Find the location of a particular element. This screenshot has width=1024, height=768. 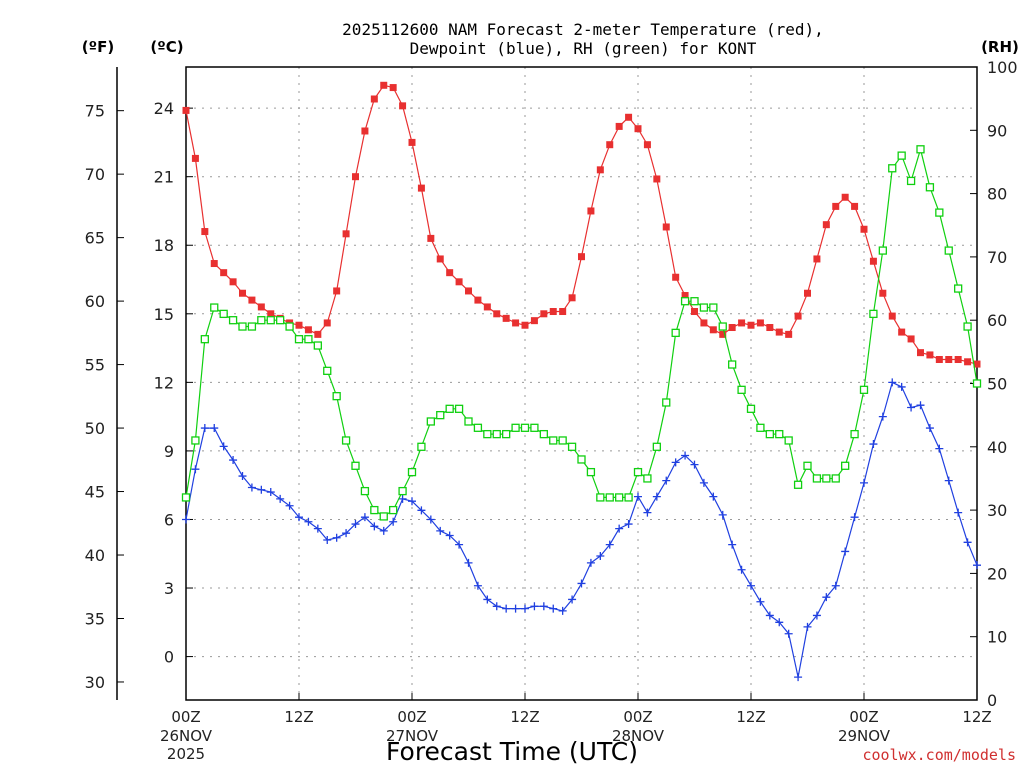

fahrenheit-tick-label: 65 is located at coordinates (95, 238).